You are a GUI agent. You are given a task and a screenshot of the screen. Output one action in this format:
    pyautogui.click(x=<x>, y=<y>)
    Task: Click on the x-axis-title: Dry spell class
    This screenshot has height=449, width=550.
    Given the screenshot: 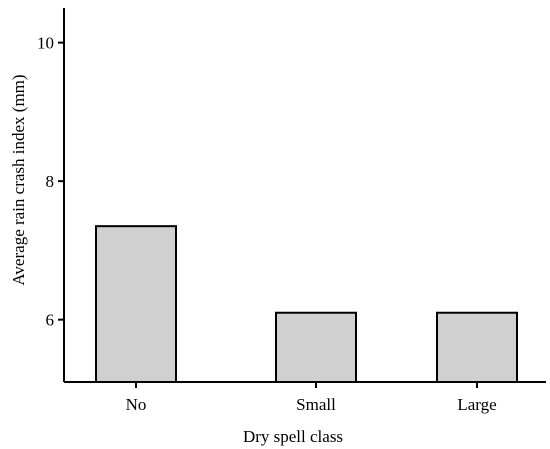 What is the action you would take?
    pyautogui.click(x=293, y=436)
    